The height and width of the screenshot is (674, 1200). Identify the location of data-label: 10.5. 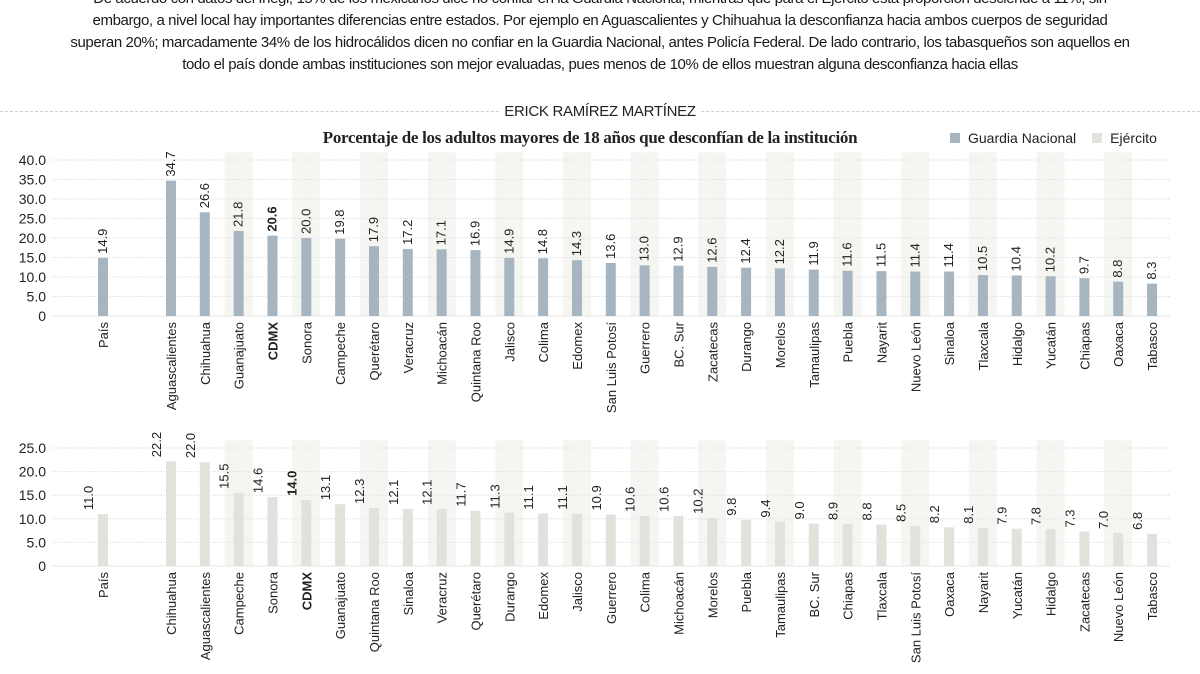
(982, 258).